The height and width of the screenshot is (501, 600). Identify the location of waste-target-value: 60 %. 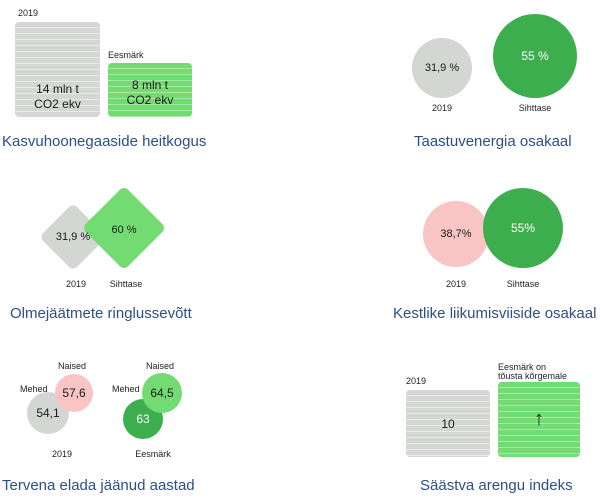
(124, 230).